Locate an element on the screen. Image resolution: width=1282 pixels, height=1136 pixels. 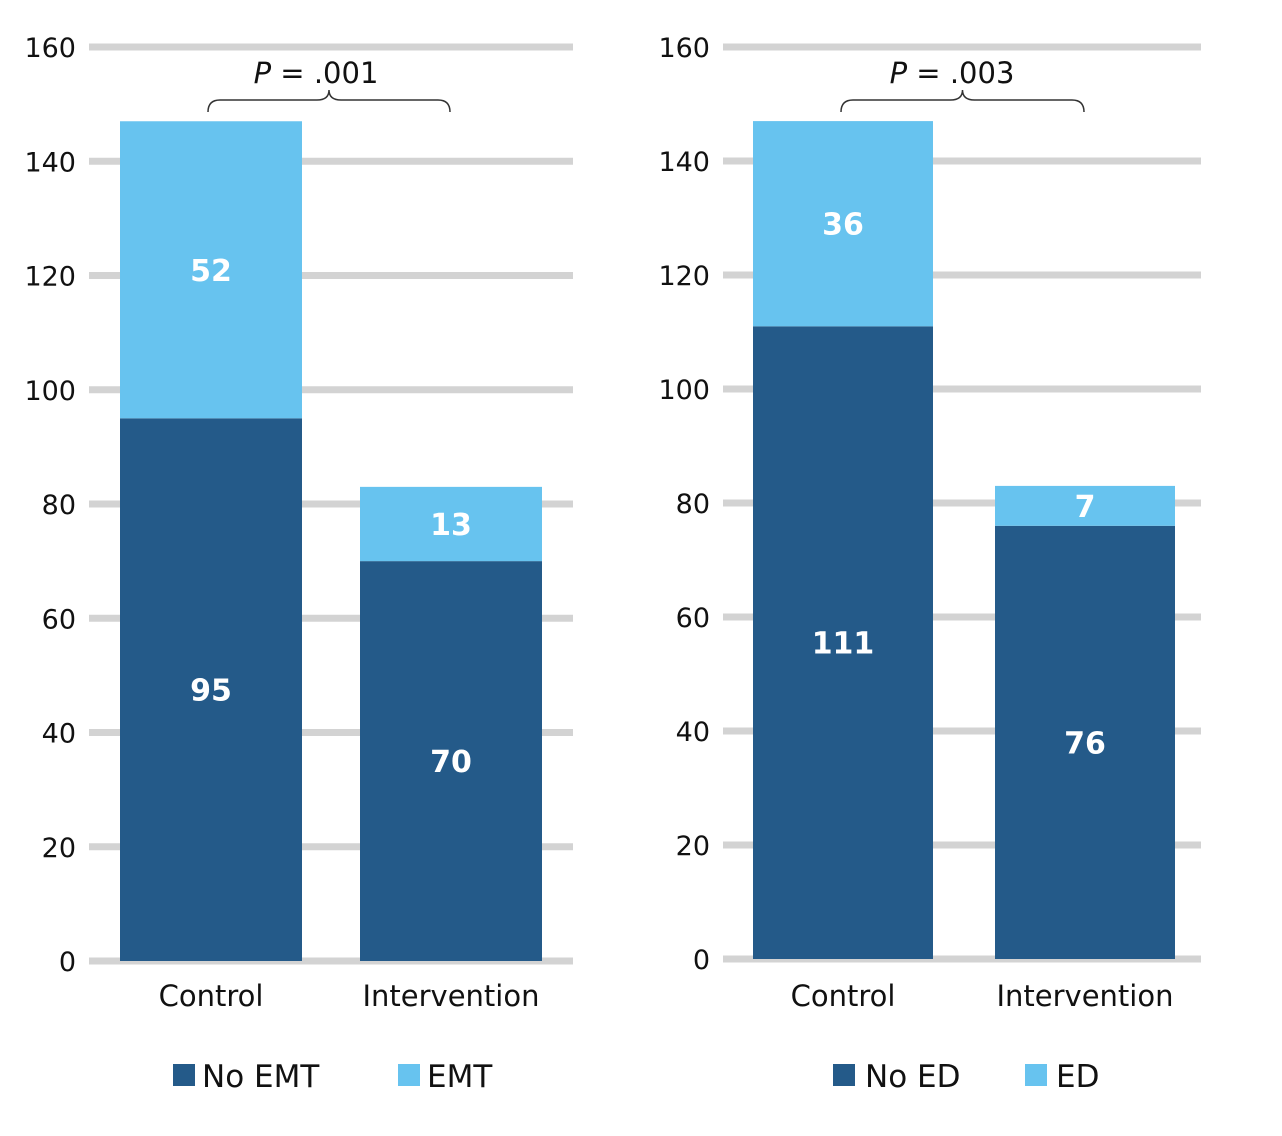
legend-label: ED is located at coordinates (1077, 1077).